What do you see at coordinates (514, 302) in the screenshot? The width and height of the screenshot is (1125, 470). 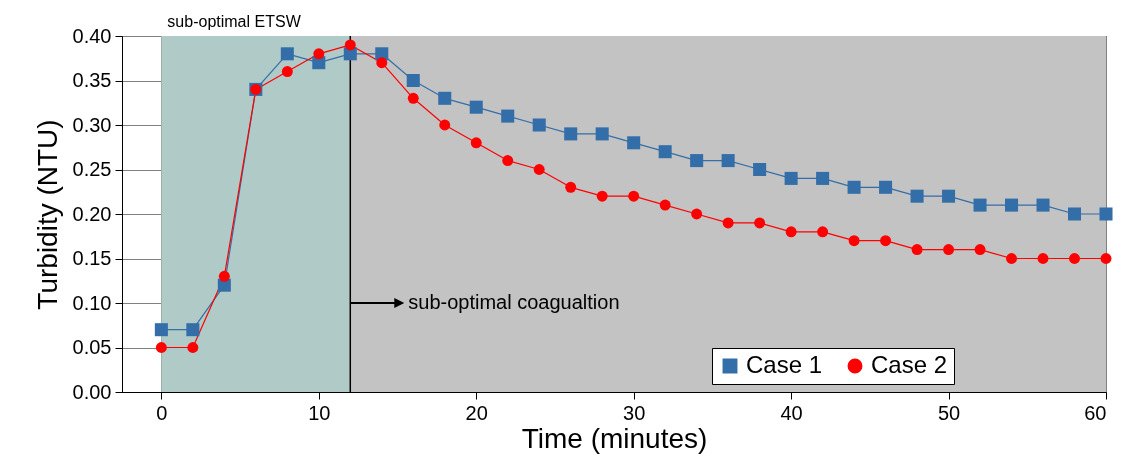 I see `annotation: sub-optimal coagualtion` at bounding box center [514, 302].